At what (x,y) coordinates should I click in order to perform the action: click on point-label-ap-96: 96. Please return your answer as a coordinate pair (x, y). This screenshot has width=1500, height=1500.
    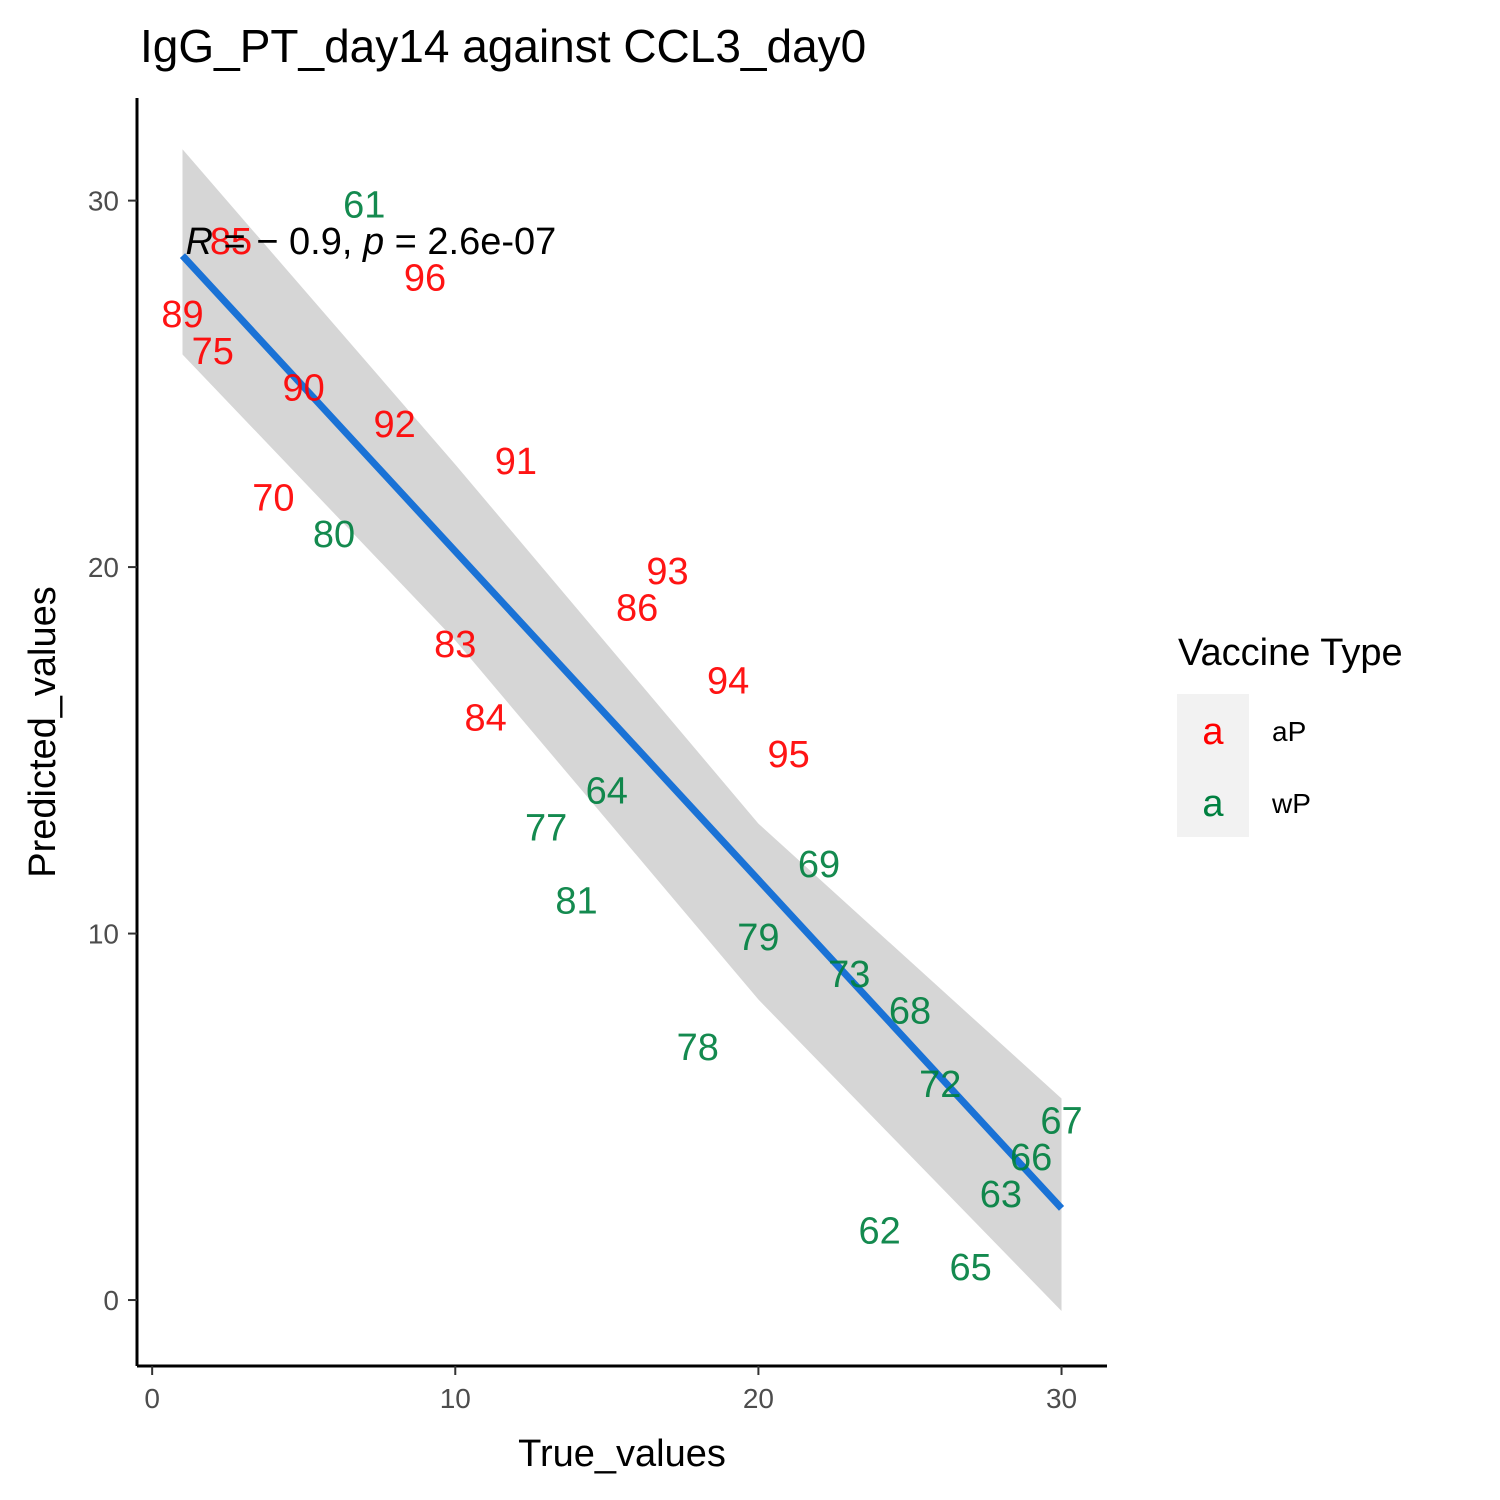
    Looking at the image, I should click on (425, 279).